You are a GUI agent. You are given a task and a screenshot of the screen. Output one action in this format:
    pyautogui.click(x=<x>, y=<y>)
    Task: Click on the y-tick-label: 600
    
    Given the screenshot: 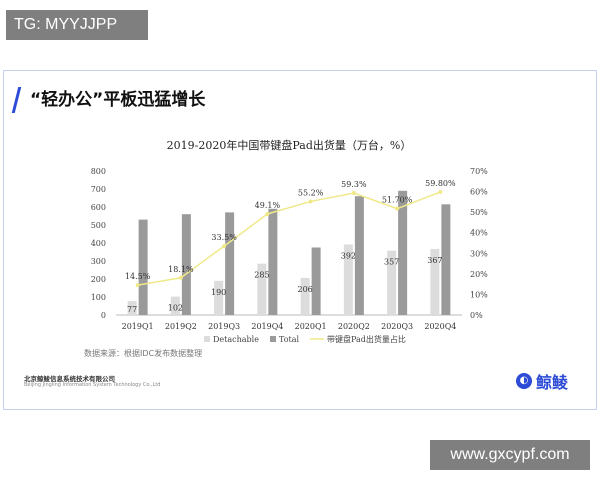 What is the action you would take?
    pyautogui.click(x=98, y=207)
    